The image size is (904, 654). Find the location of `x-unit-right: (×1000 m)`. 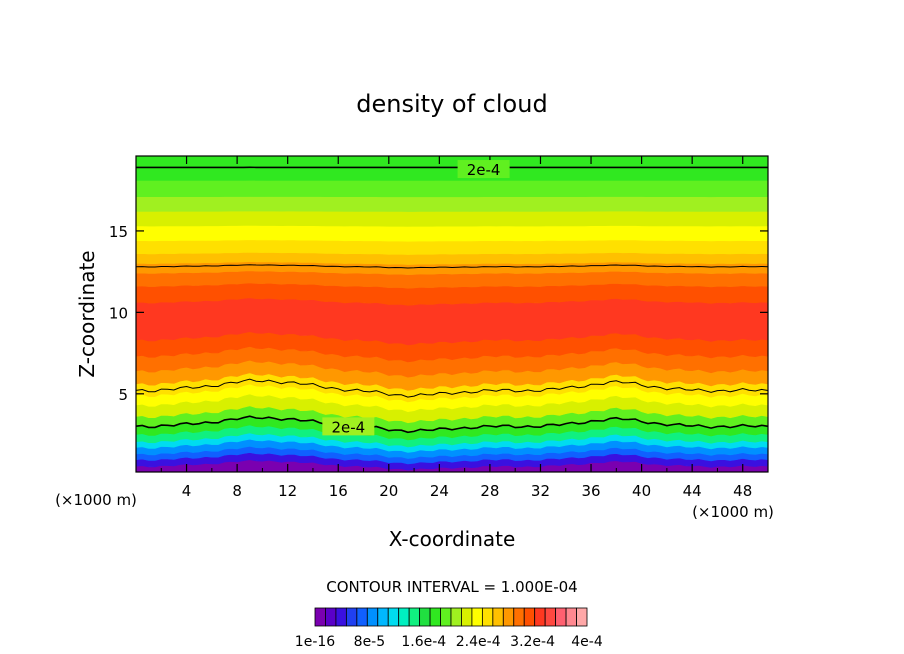

x-unit-right: (×1000 m) is located at coordinates (733, 512).